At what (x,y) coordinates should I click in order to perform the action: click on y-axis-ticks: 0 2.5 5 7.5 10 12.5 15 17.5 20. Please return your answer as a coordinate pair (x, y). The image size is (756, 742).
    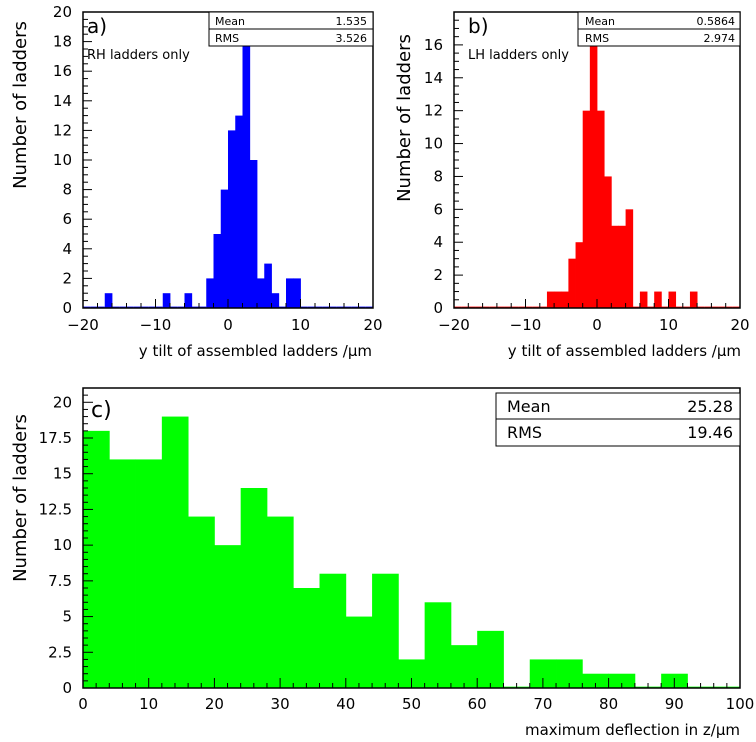
    Looking at the image, I should click on (66, 542).